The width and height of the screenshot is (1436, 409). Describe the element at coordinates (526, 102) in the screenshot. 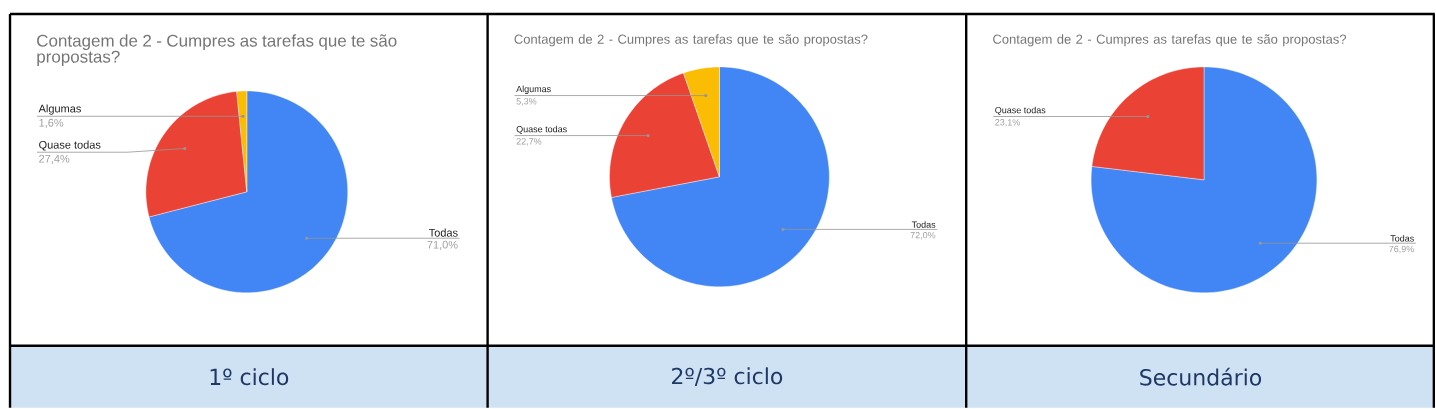

I see `data-label: 5,3%` at that location.